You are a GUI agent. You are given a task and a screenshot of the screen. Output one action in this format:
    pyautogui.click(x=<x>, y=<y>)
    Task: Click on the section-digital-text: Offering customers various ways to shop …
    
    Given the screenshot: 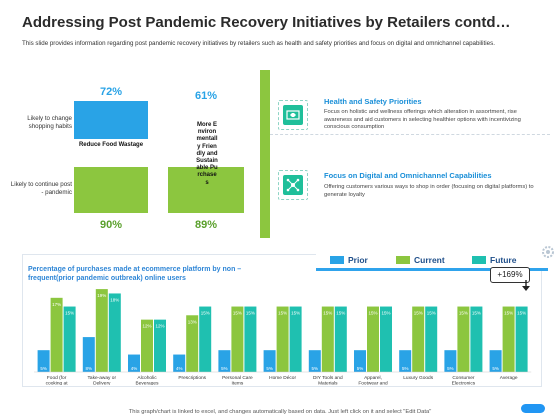 What is the action you would take?
    pyautogui.click(x=429, y=191)
    